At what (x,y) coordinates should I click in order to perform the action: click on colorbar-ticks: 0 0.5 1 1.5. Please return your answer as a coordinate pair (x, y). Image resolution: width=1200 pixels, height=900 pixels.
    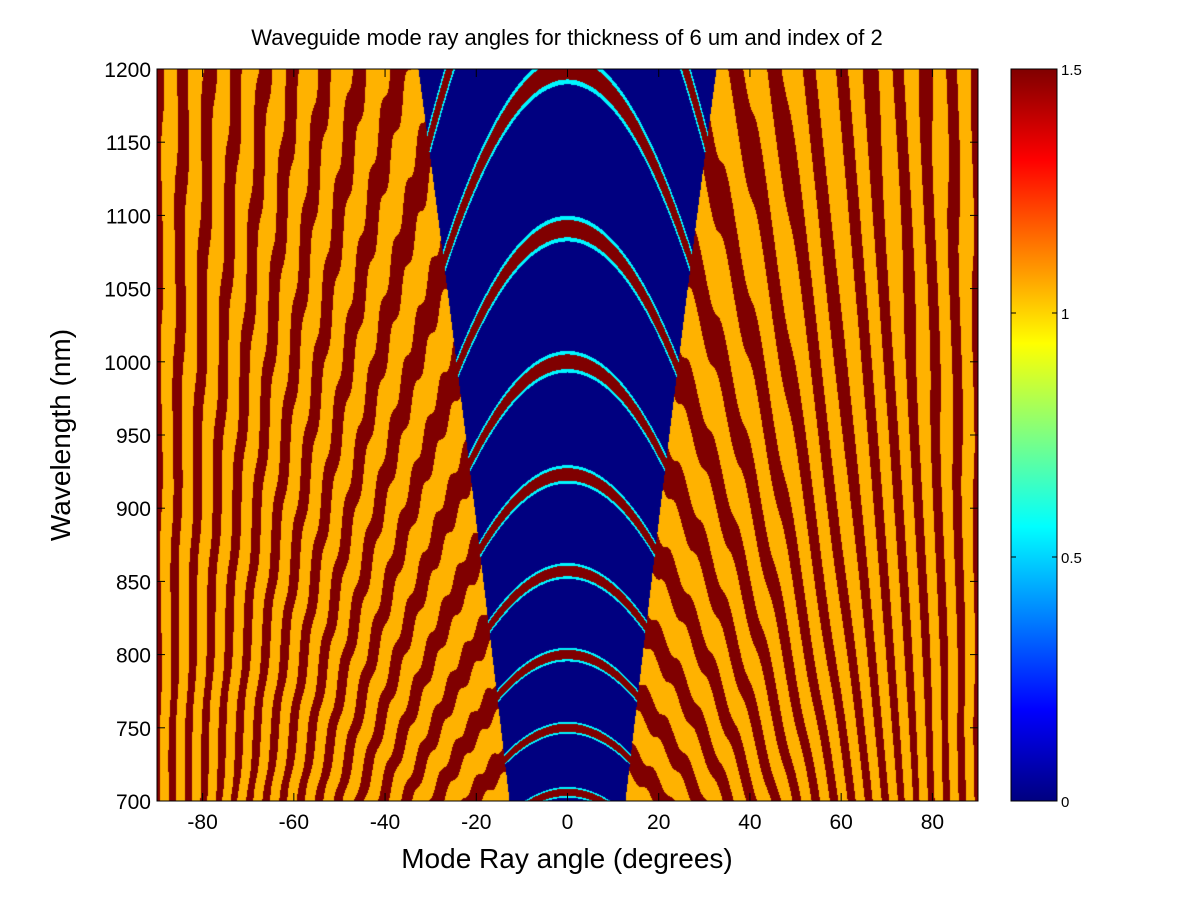
    Looking at the image, I should click on (1046, 436).